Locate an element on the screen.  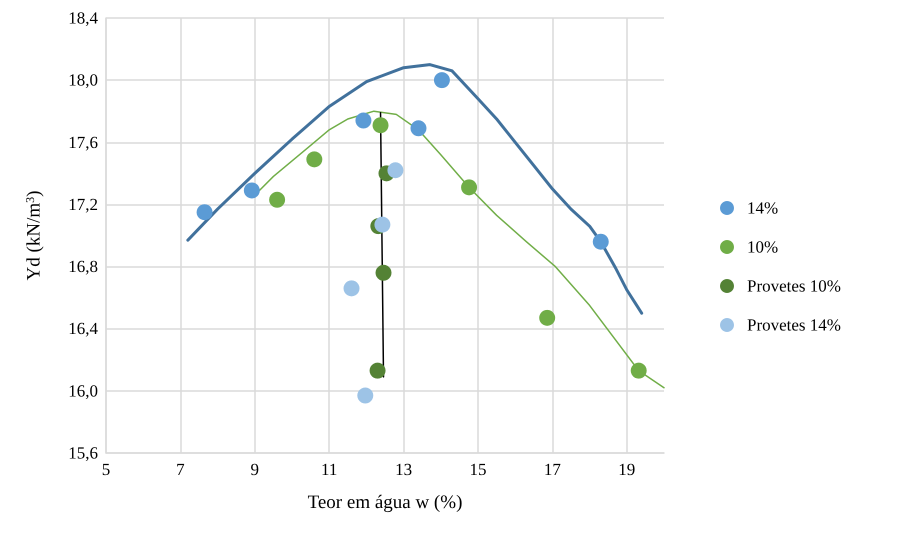
x-axis-title: Teor em água w (%) is located at coordinates (385, 502).